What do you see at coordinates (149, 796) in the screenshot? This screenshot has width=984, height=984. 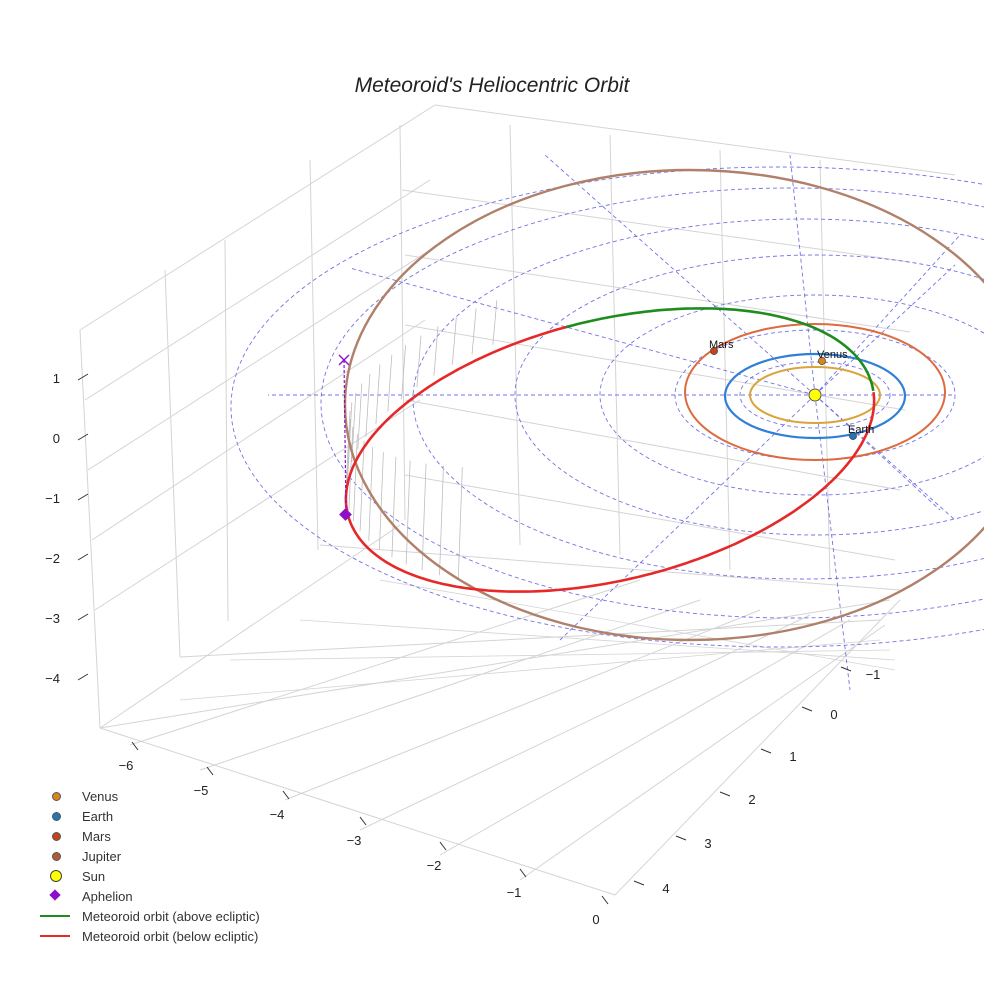 I see `legend-item-venus: Venus` at bounding box center [149, 796].